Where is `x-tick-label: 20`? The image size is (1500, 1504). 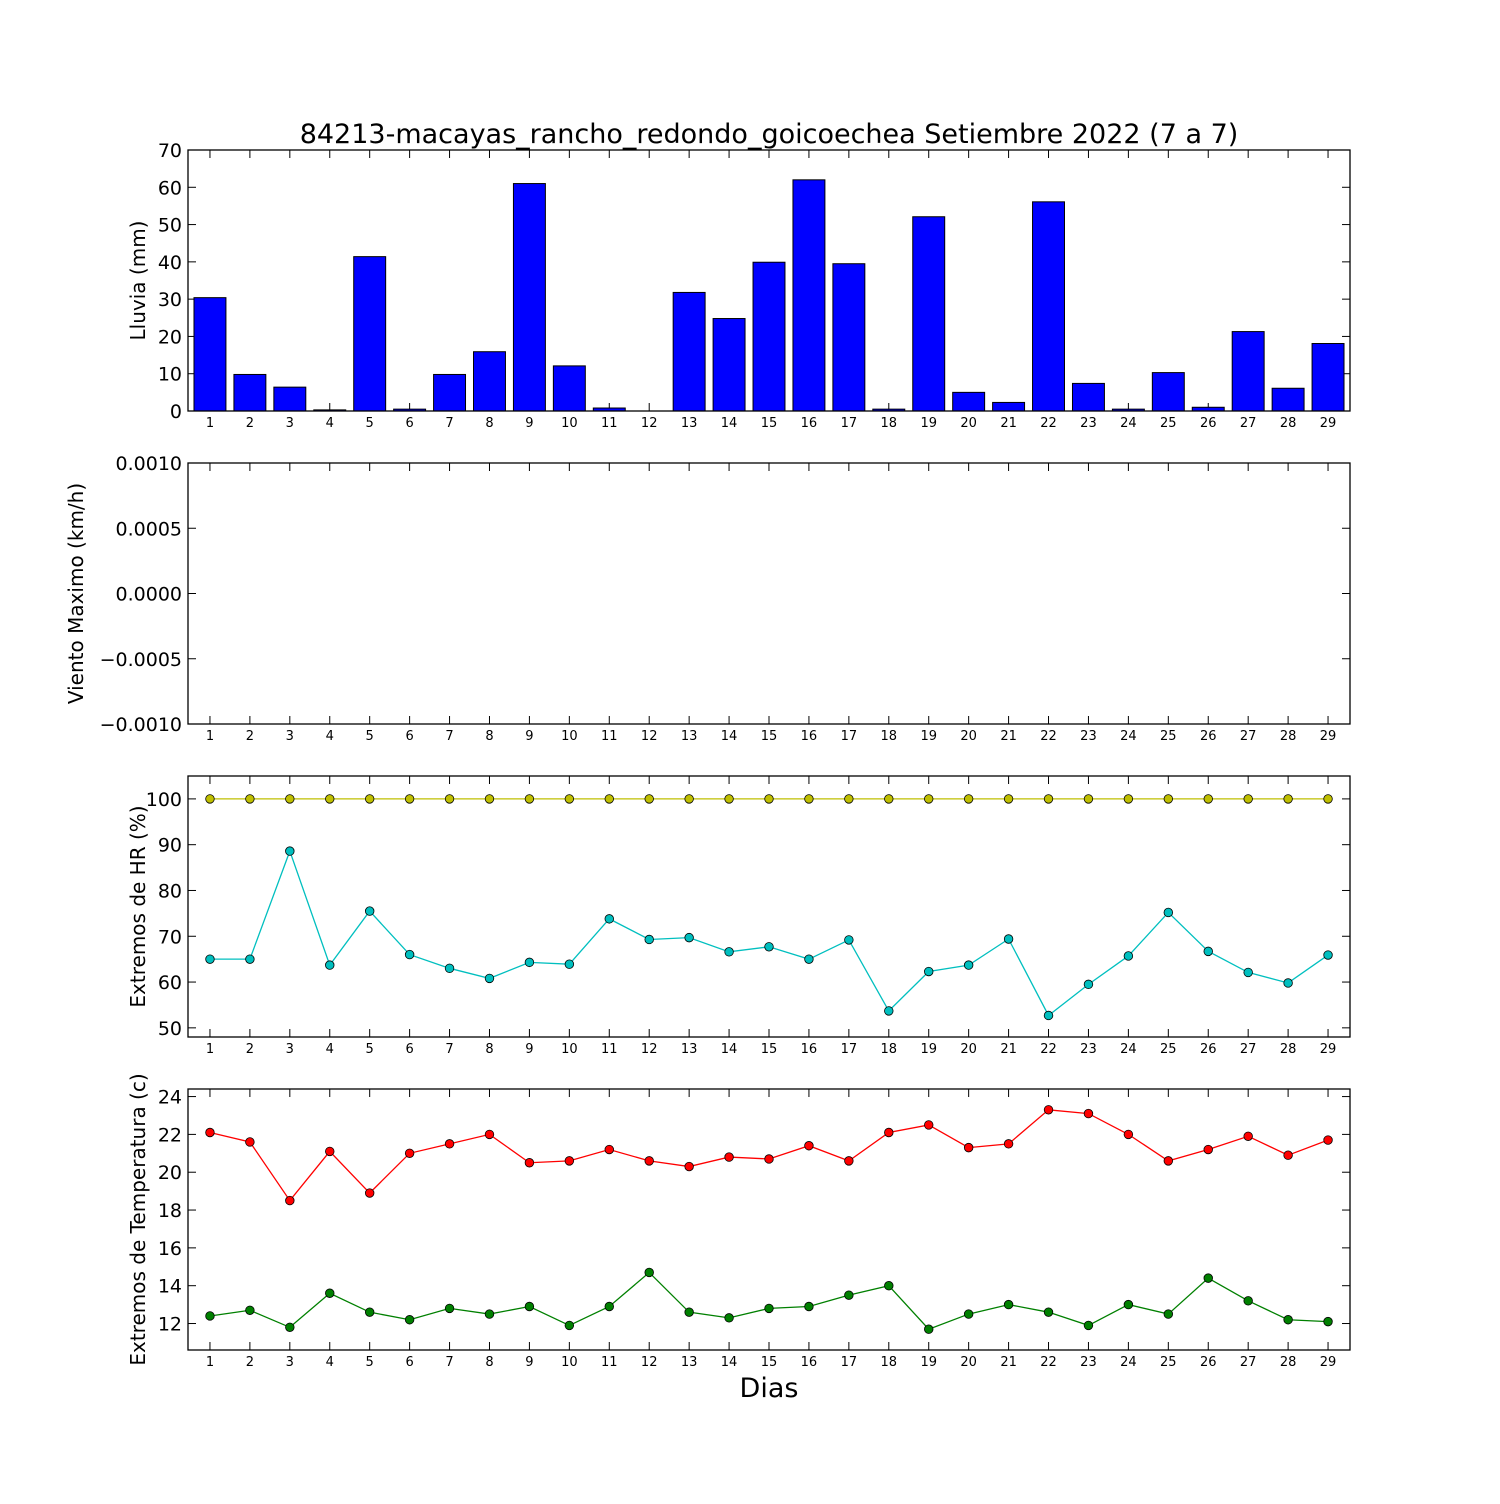
x-tick-label: 20 is located at coordinates (968, 1049).